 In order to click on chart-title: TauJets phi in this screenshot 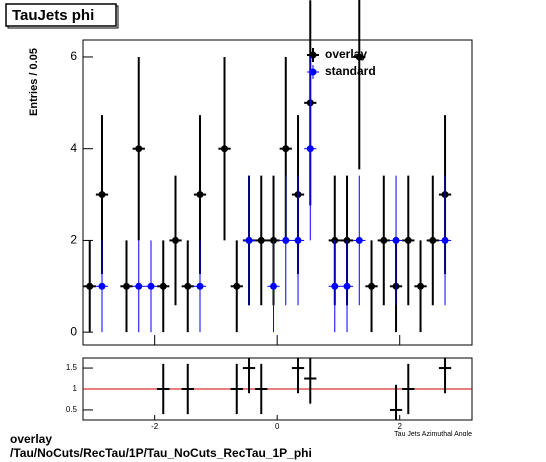, I will do `click(53, 15)`.